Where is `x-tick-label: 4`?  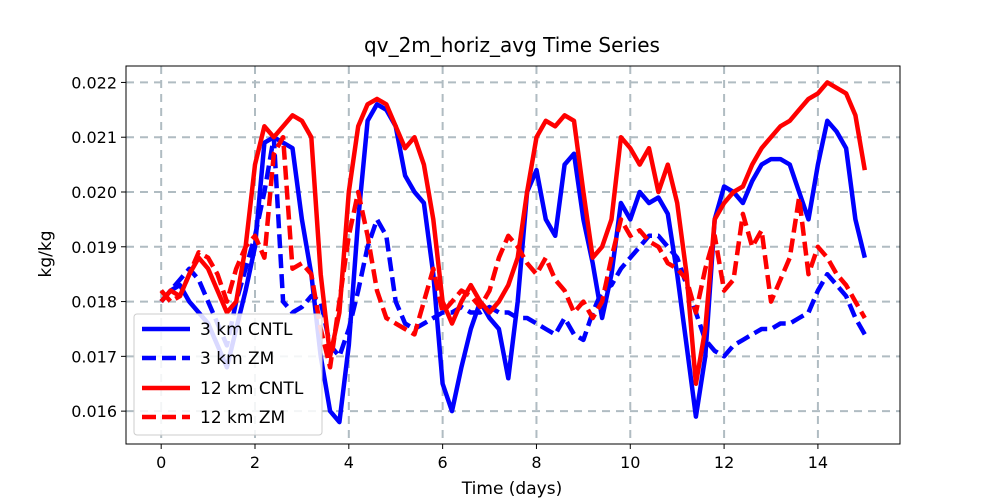
x-tick-label: 4 is located at coordinates (349, 462).